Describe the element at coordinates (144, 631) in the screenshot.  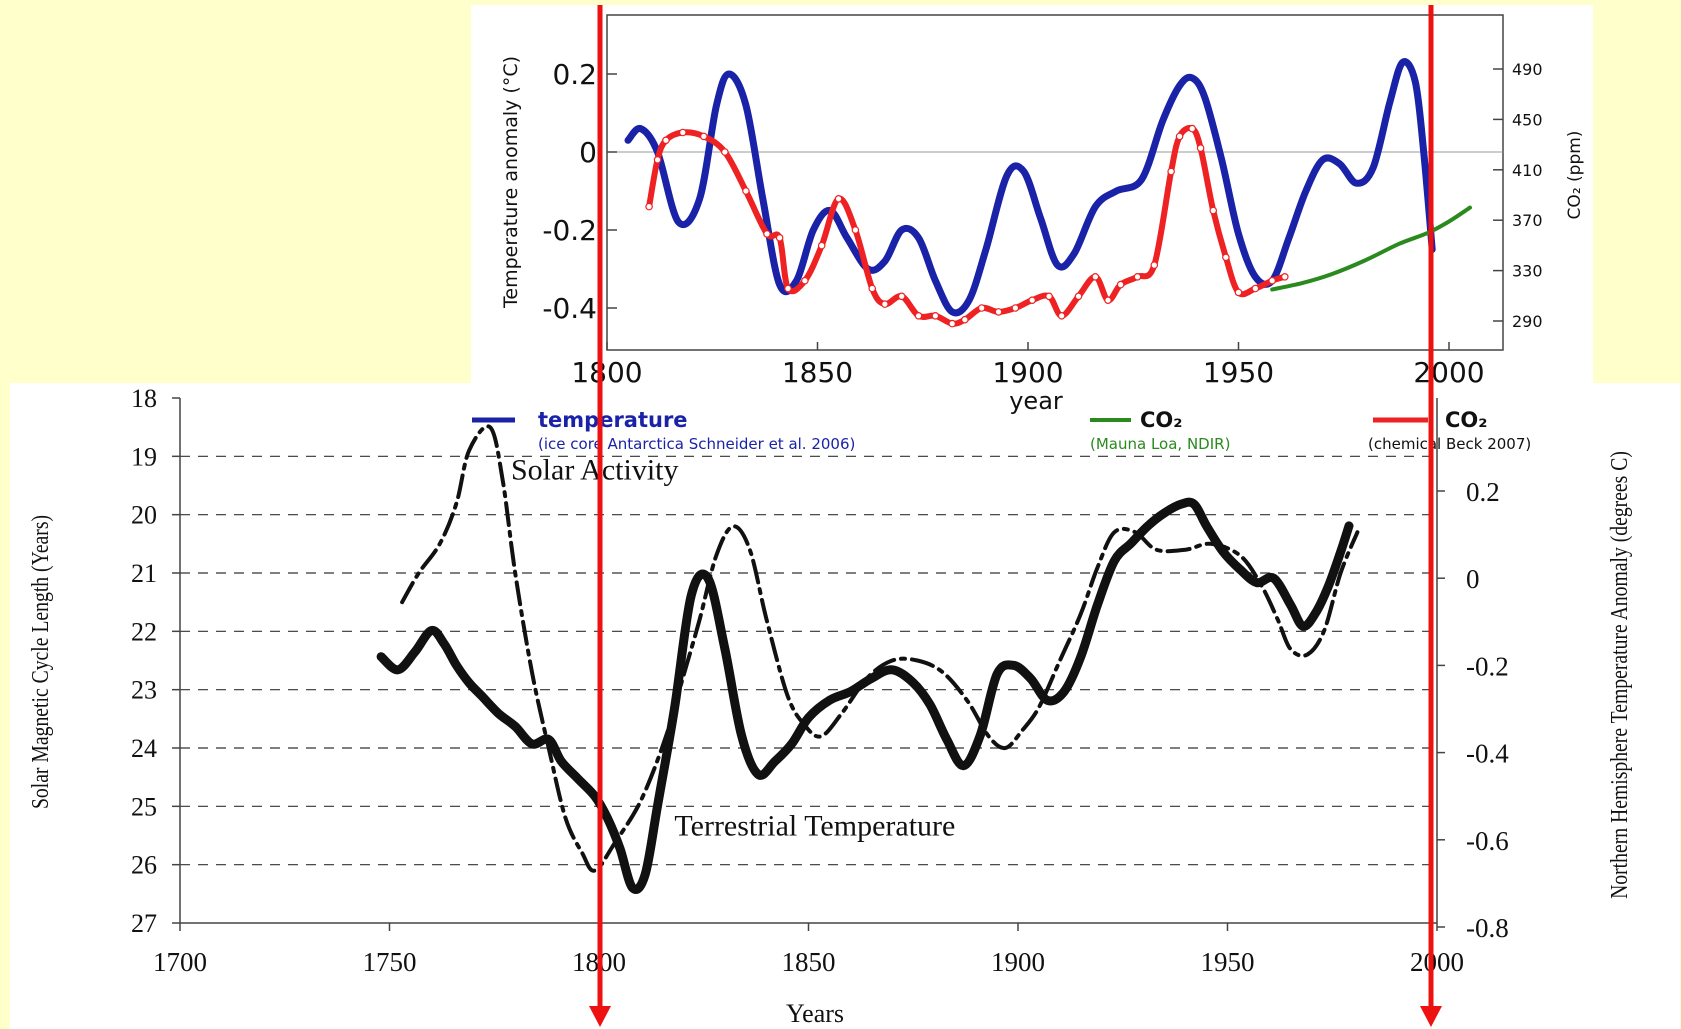
I see `bottom-y-tick-label-22: 22` at that location.